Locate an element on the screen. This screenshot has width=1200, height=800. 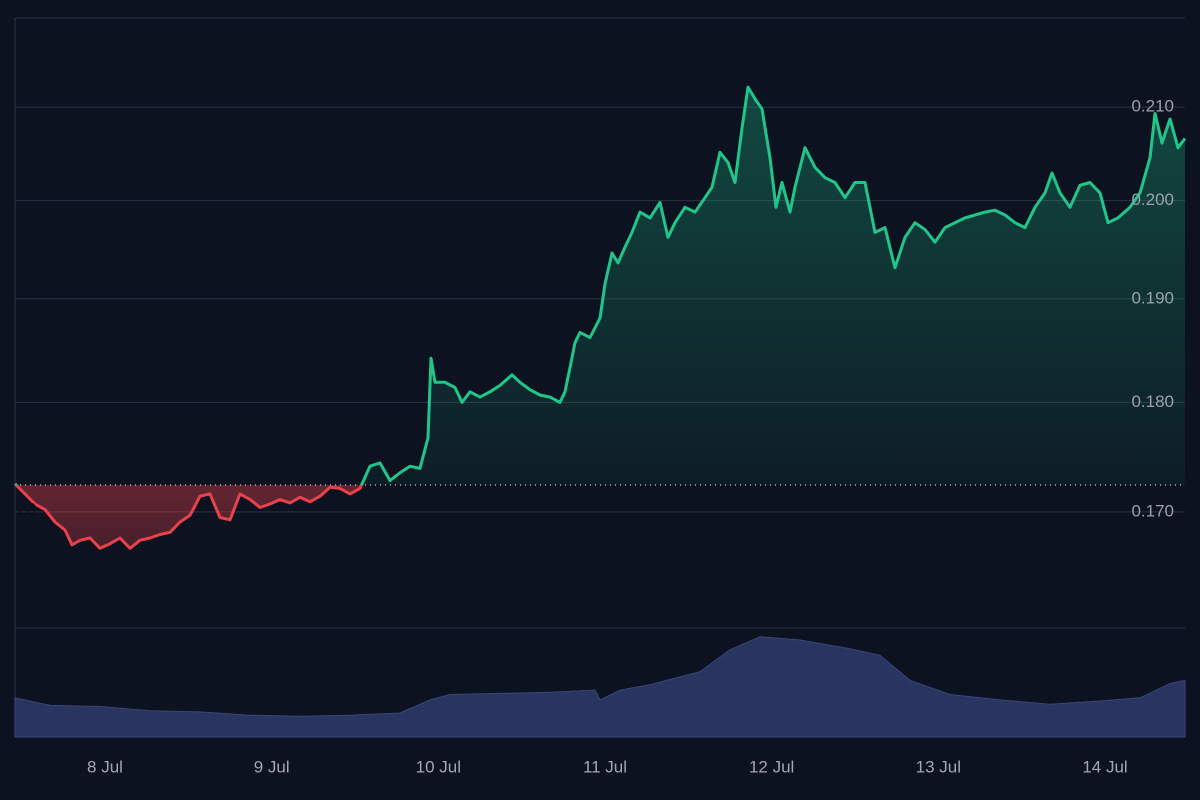
x-tick-label: 14 Jul is located at coordinates (1104, 766).